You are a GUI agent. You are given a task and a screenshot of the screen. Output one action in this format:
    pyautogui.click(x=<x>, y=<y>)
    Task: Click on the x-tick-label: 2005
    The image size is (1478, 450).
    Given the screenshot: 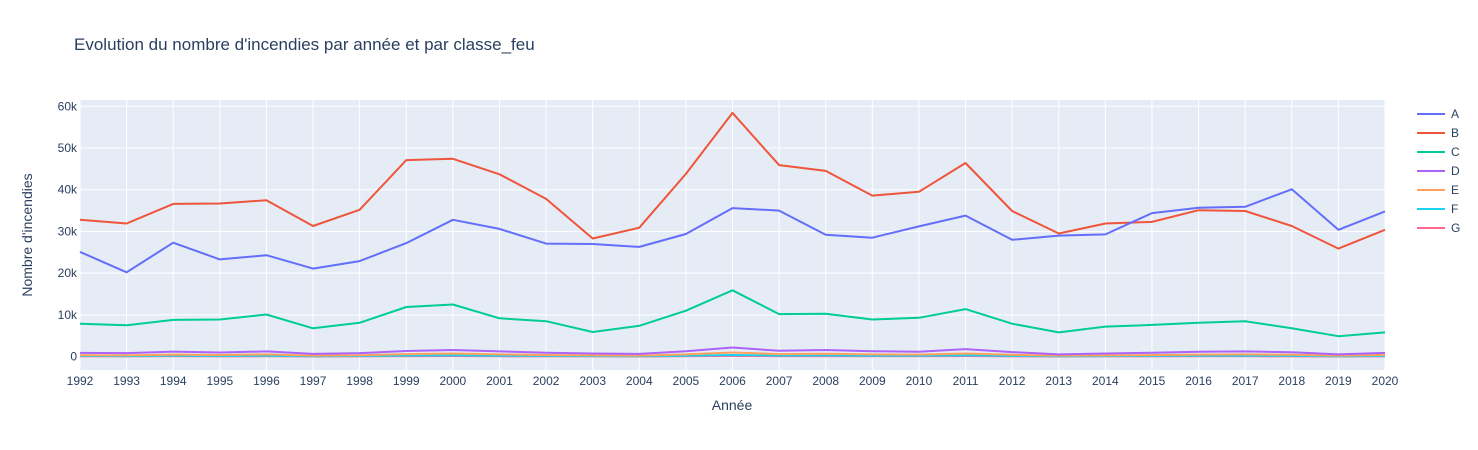 What is the action you would take?
    pyautogui.click(x=686, y=381)
    